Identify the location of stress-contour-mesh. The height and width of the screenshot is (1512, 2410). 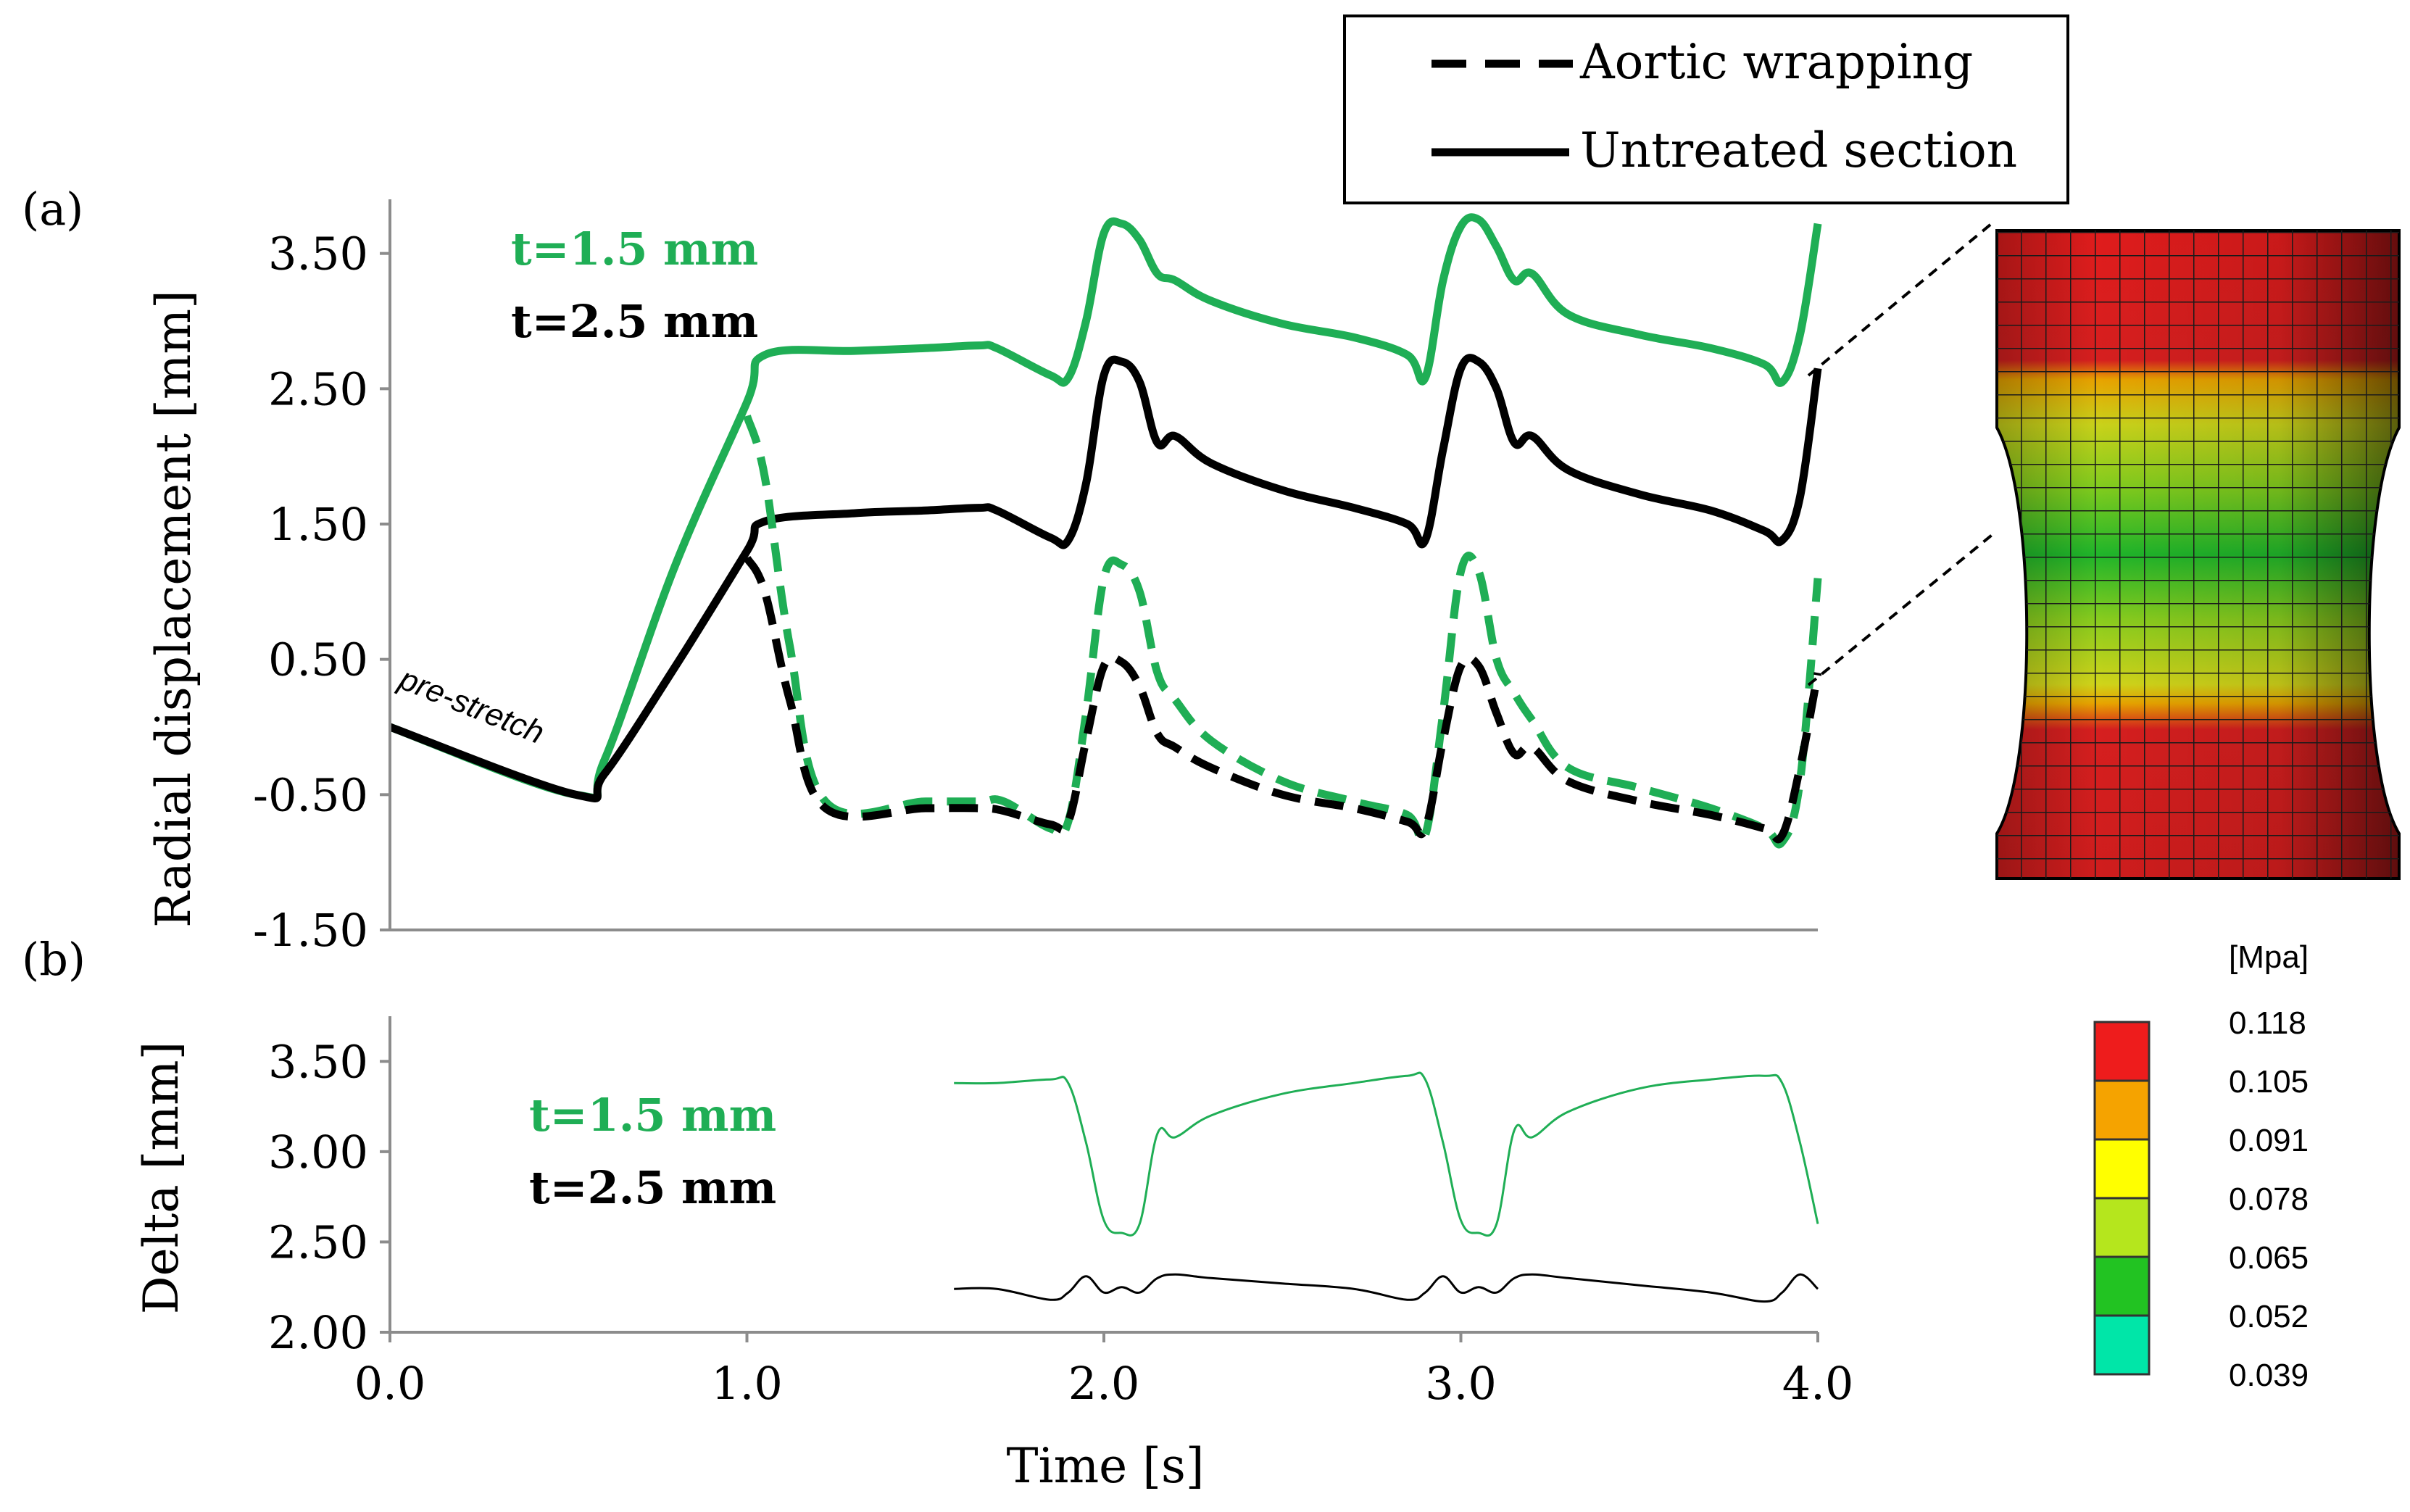
(2104, 550).